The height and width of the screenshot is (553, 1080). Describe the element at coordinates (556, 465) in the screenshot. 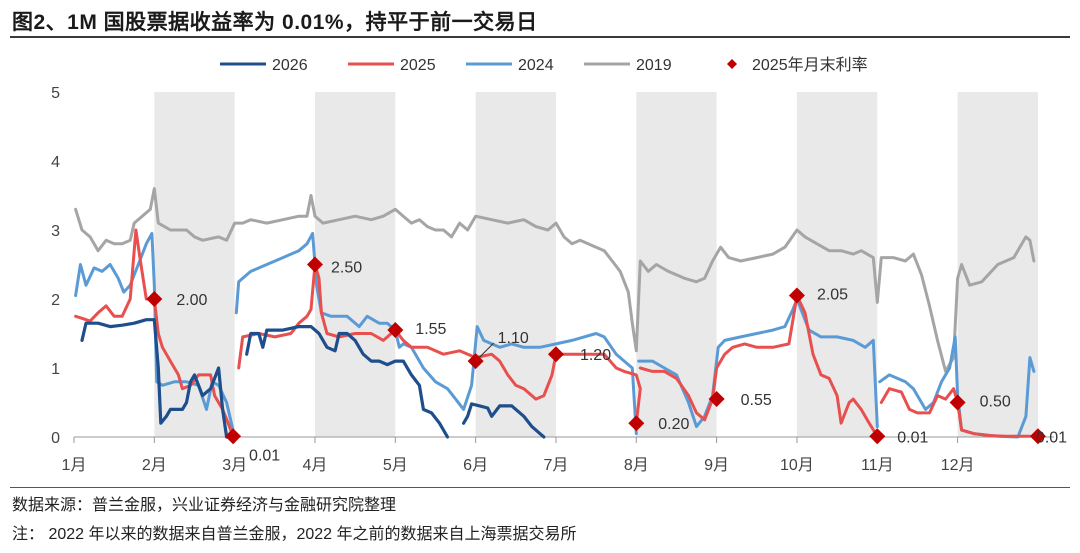

I see `x-tick-label: 7月` at that location.